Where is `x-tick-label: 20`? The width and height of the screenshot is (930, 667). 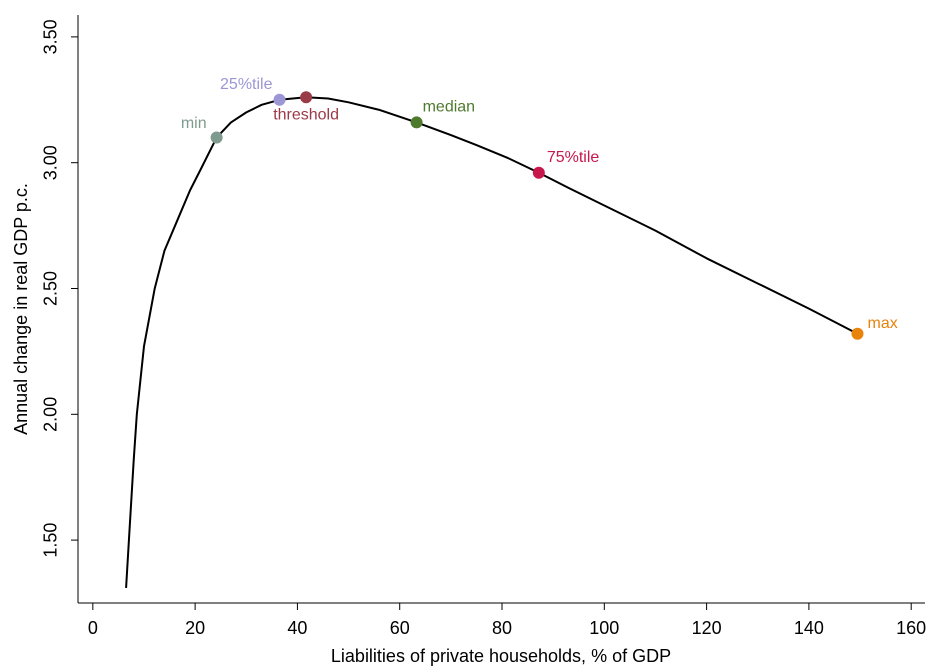 x-tick-label: 20 is located at coordinates (195, 628).